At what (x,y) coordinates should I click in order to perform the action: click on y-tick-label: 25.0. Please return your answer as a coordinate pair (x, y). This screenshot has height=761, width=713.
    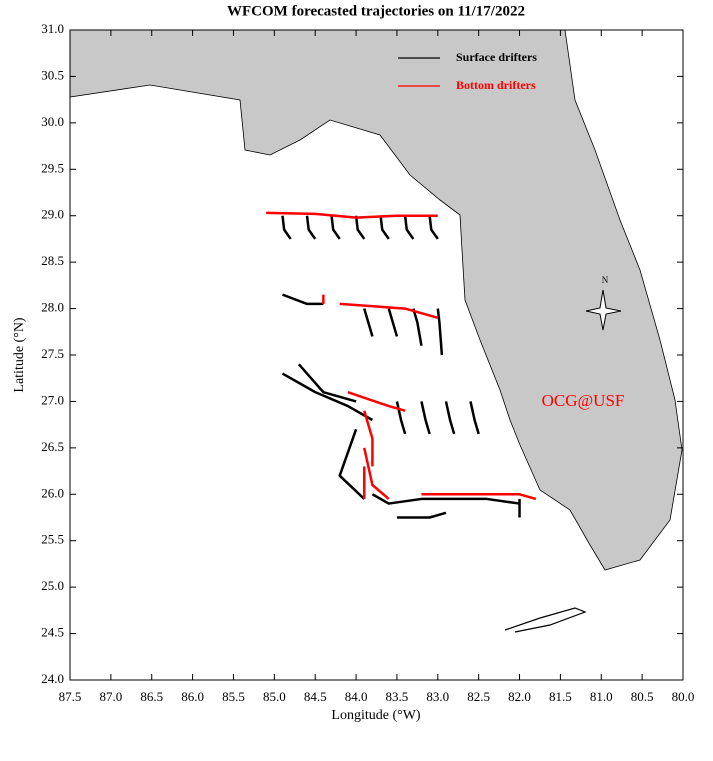
    Looking at the image, I should click on (52, 585).